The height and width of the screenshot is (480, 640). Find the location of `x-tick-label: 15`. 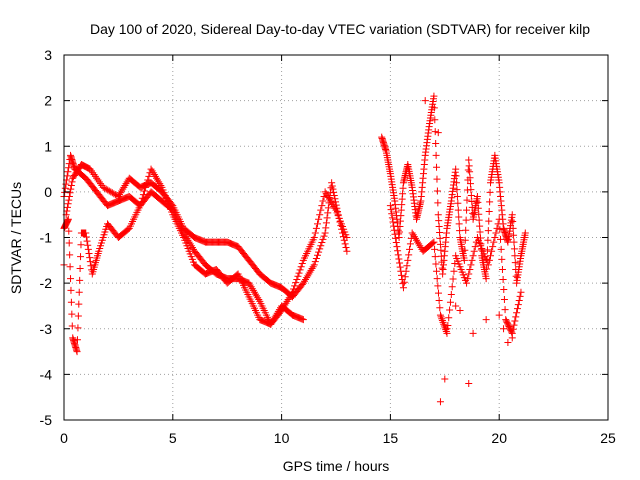

x-tick-label: 15 is located at coordinates (391, 438).